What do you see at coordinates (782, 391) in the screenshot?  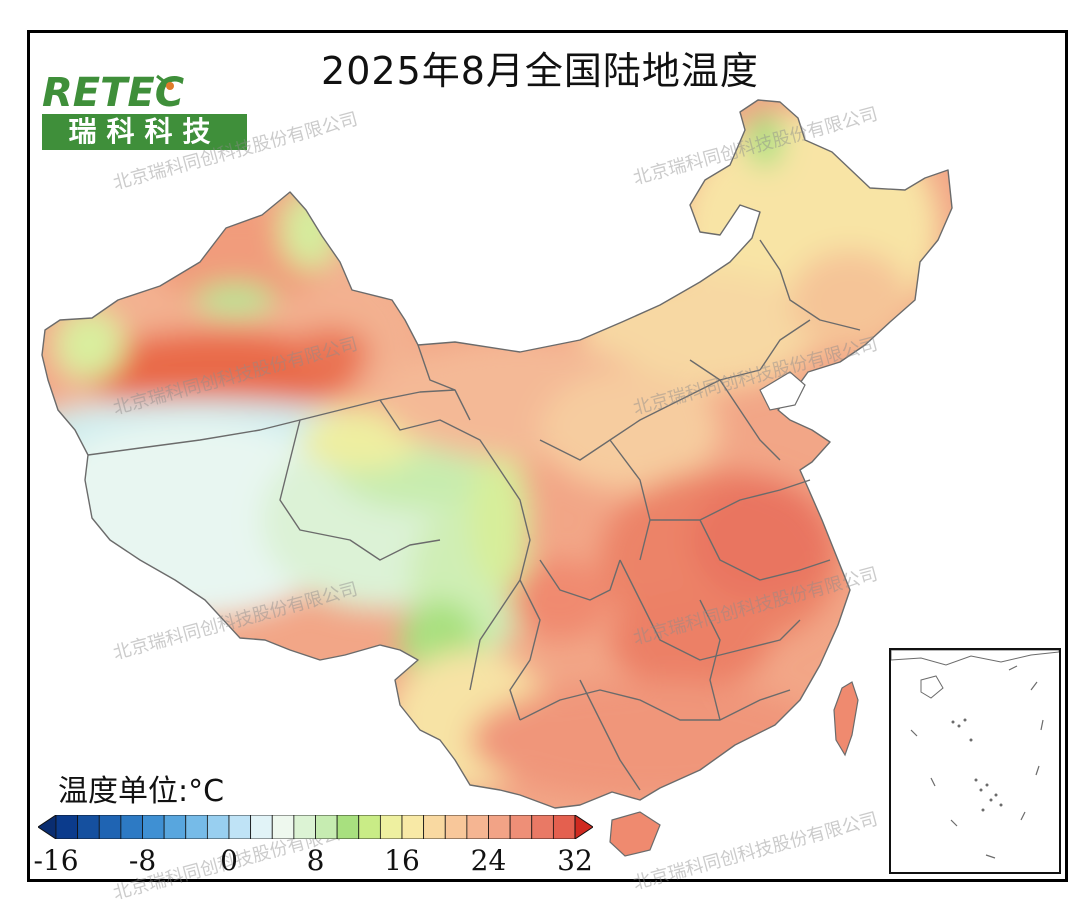 I see `bohai-sea` at bounding box center [782, 391].